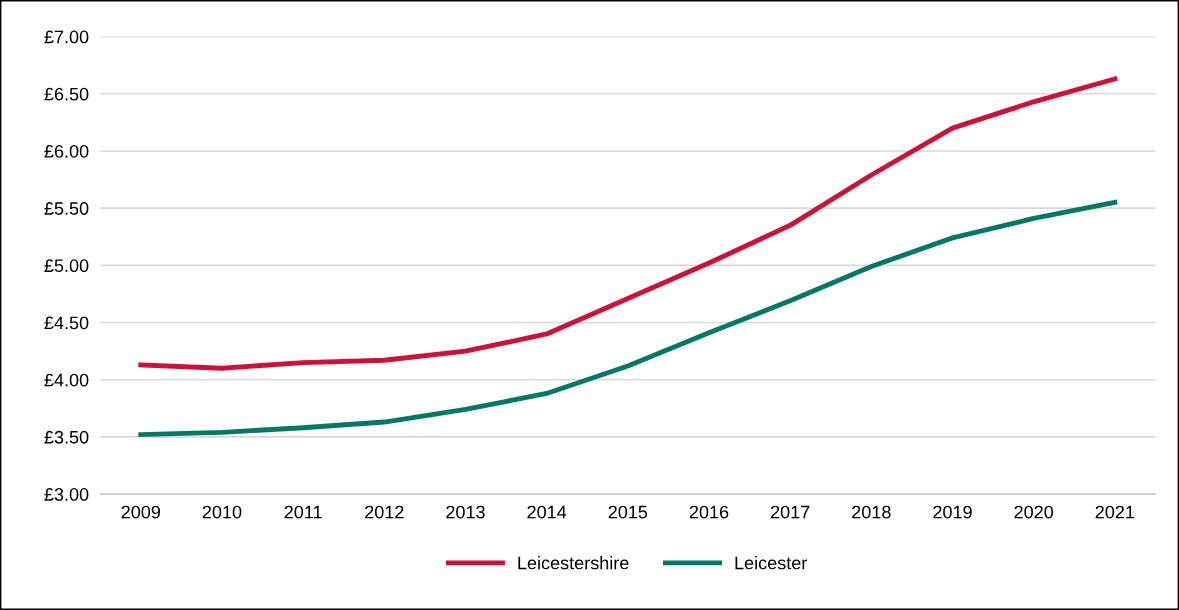 This screenshot has height=610, width=1179. What do you see at coordinates (222, 512) in the screenshot?
I see `x-tick-label: 2010` at bounding box center [222, 512].